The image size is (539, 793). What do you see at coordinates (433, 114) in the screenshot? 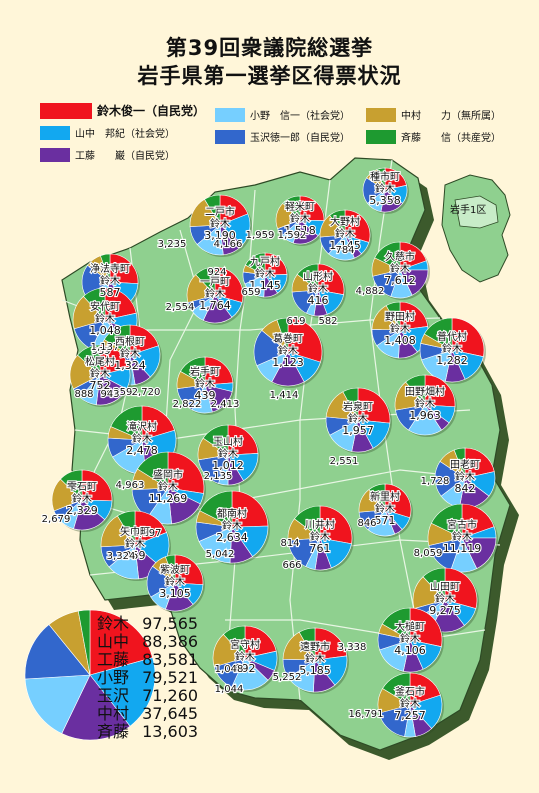
I see `legend-nakamura: 中村 力（無所属）` at bounding box center [433, 114].